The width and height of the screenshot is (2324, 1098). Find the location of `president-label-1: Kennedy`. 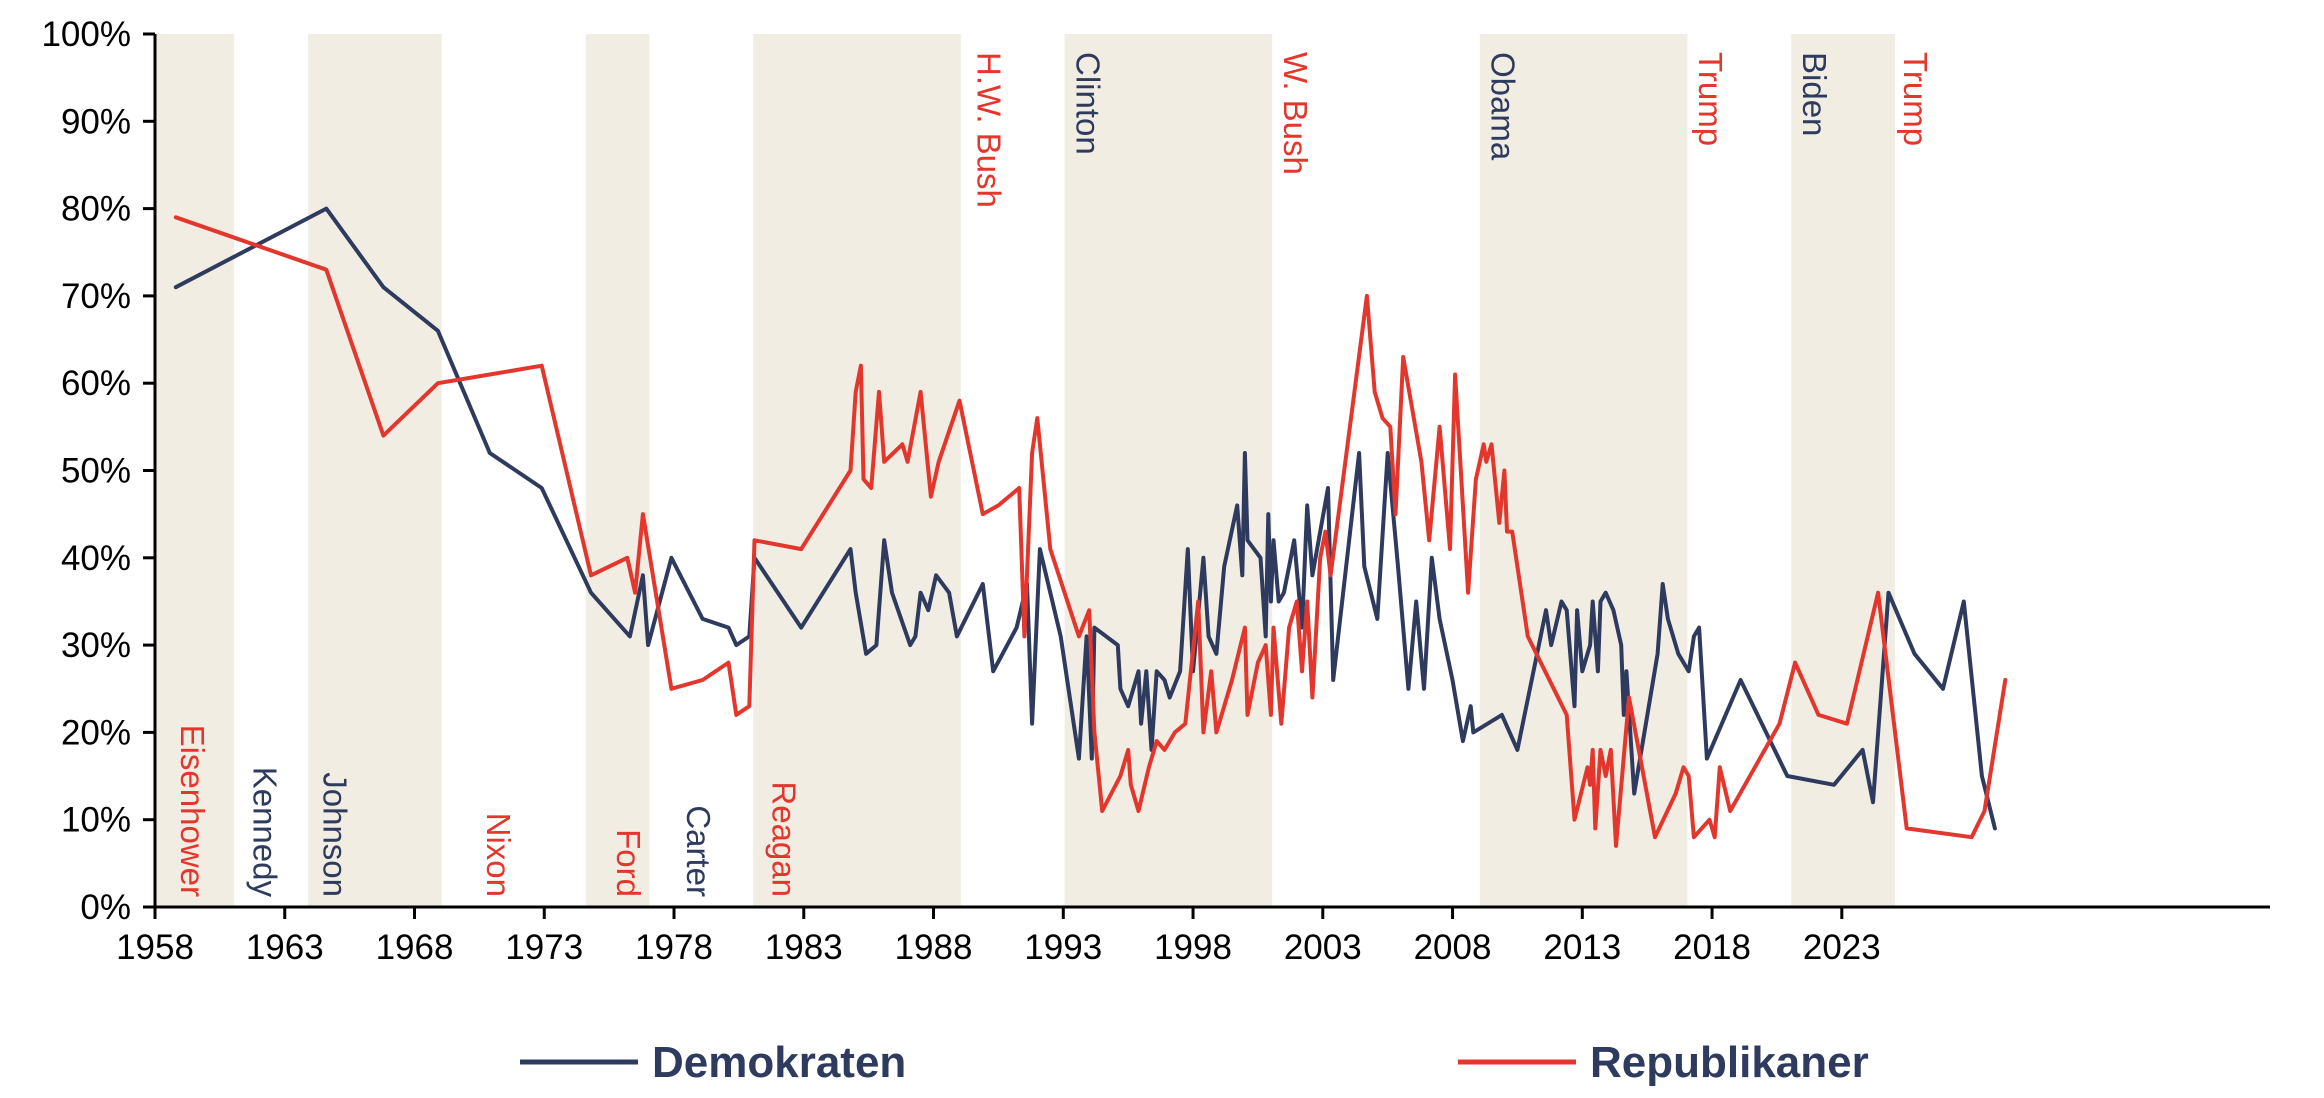

president-label-1: Kennedy is located at coordinates (265, 832).